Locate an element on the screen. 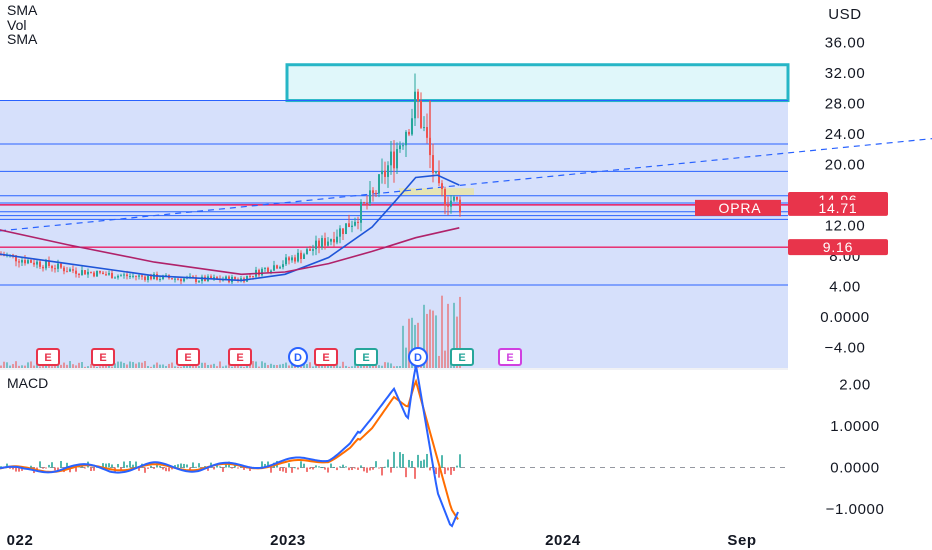 The height and width of the screenshot is (550, 932). demand-box is located at coordinates (436, 192).